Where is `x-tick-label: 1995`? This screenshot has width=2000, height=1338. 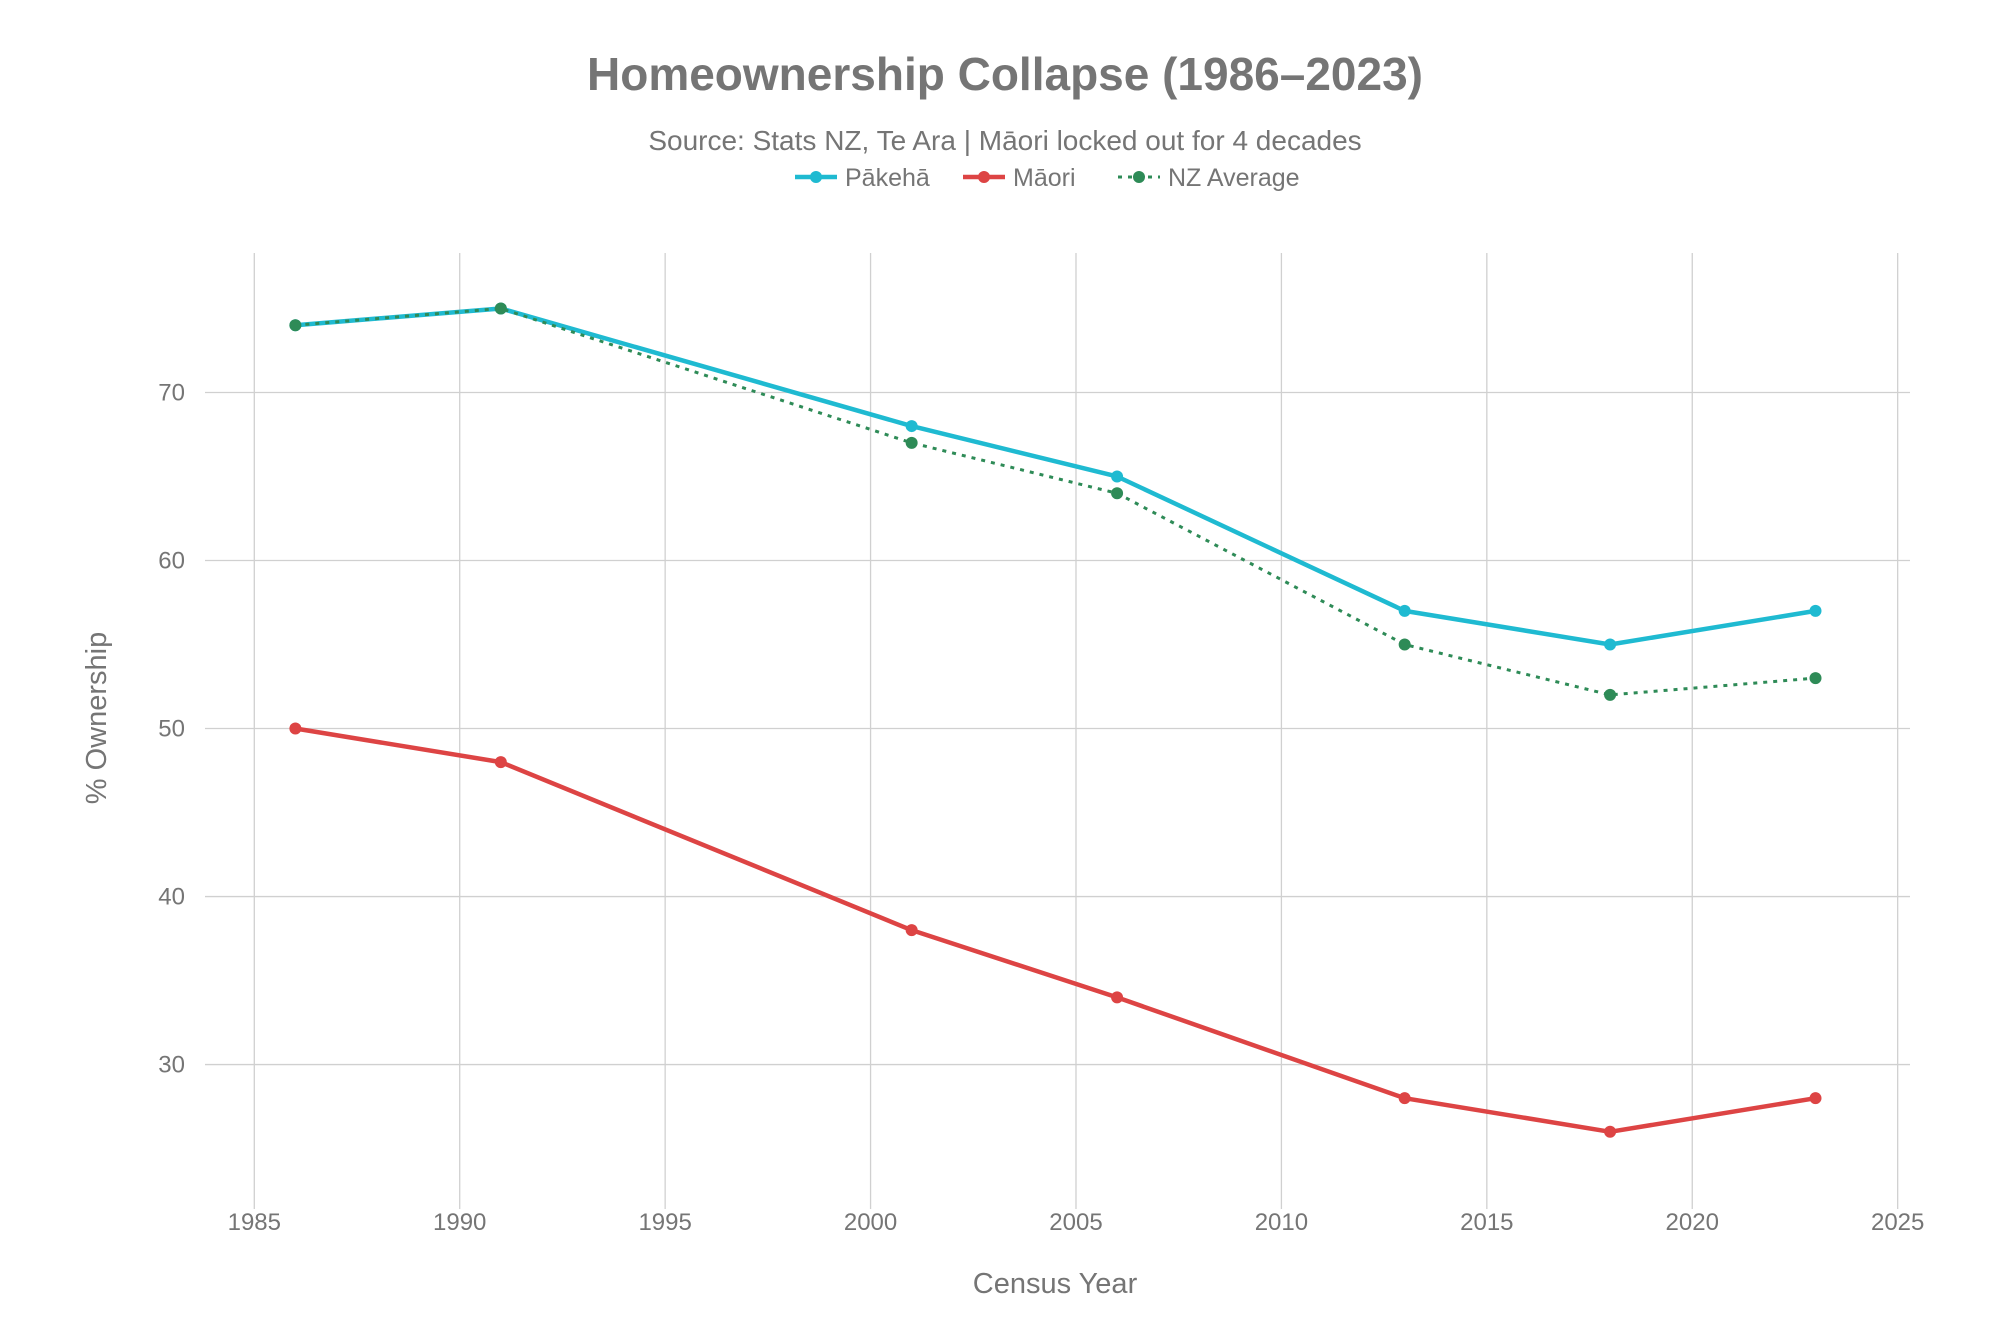 x-tick-label: 1995 is located at coordinates (664, 1222).